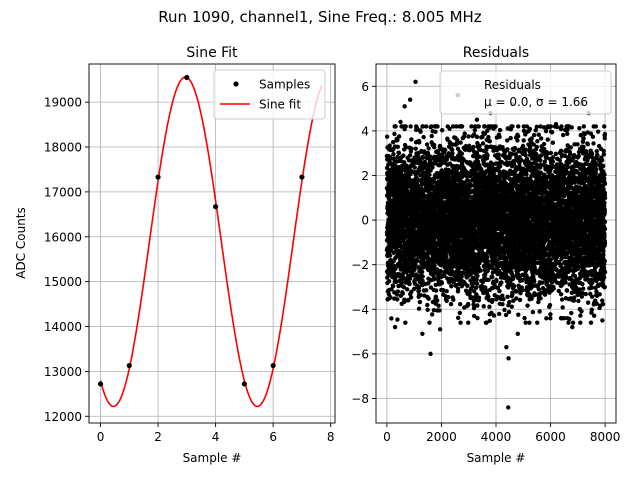 The height and width of the screenshot is (480, 640). Describe the element at coordinates (63, 417) in the screenshot. I see `y-tick-label: 12000` at that location.